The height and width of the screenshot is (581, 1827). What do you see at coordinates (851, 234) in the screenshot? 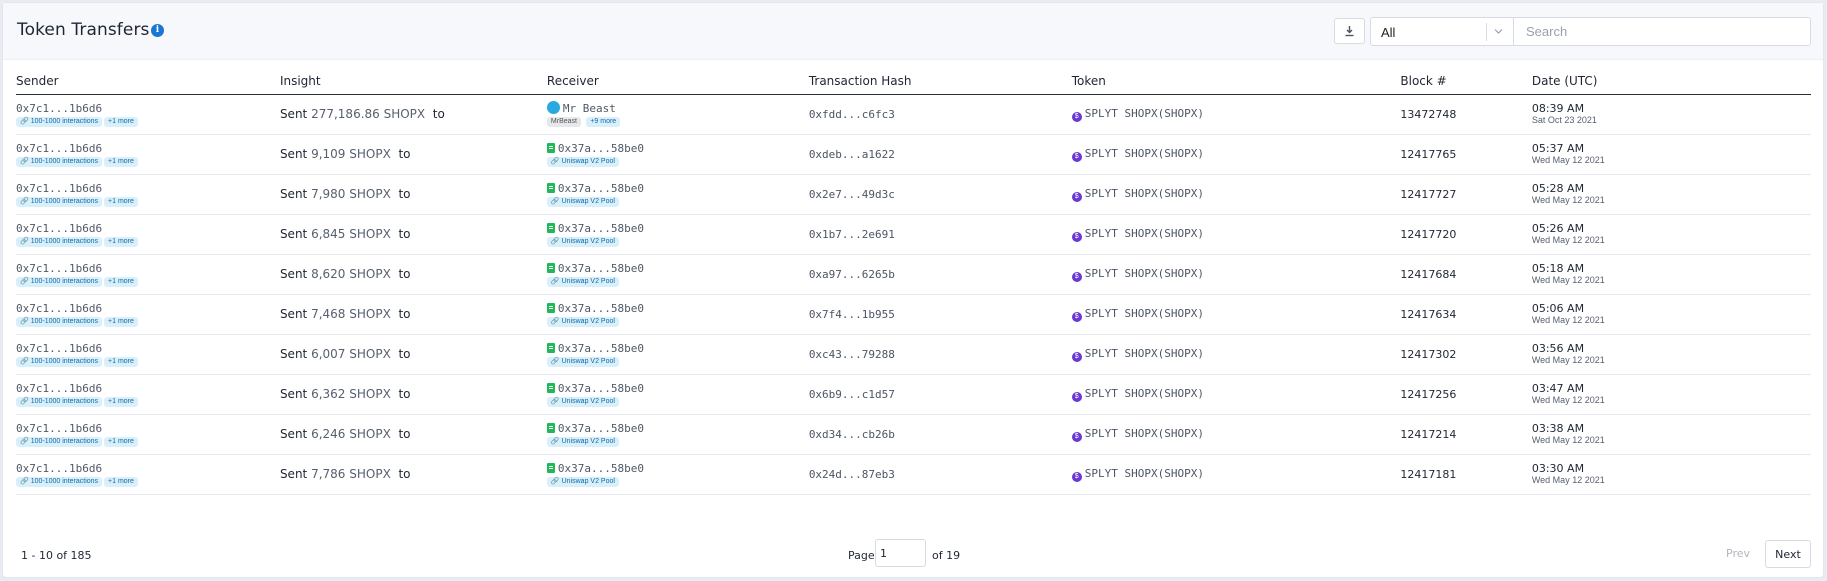
I see `transaction-hash-link: 0x1b7...2e691` at bounding box center [851, 234].